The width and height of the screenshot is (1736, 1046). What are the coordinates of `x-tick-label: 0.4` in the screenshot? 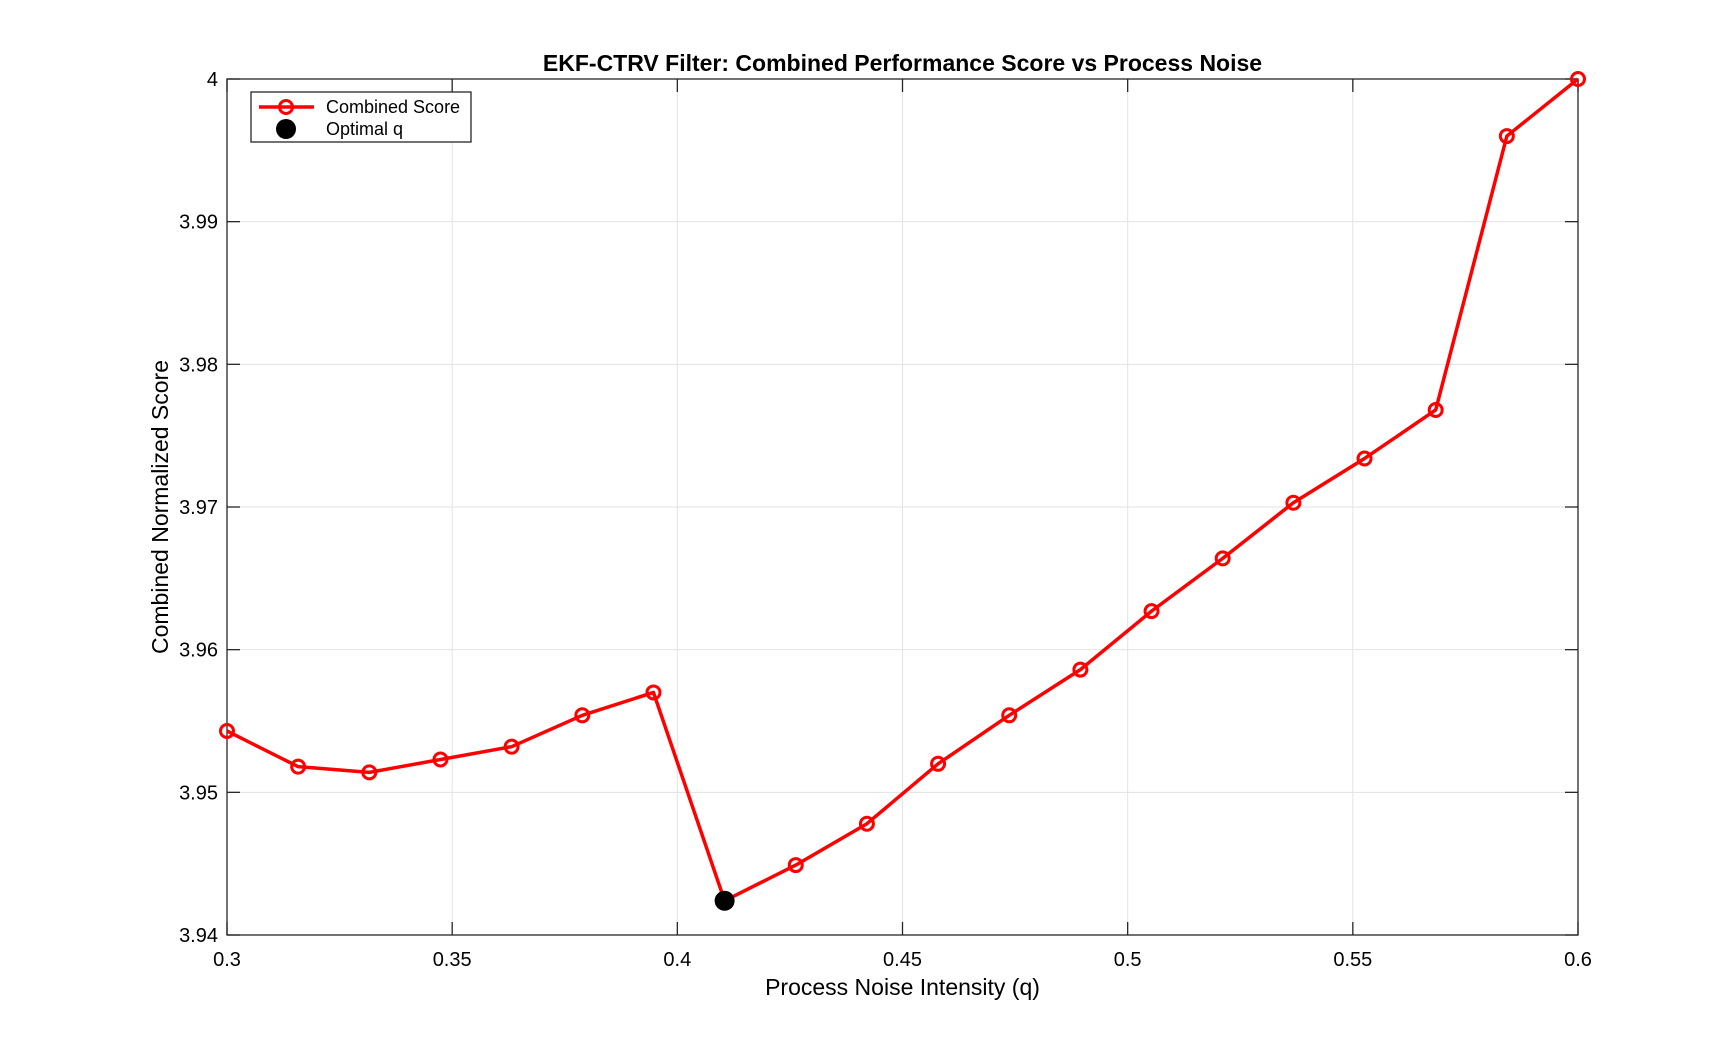 It's located at (677, 960).